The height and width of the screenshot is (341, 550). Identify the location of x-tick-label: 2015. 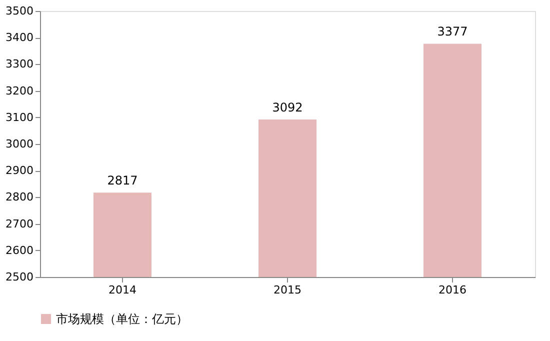
(288, 290).